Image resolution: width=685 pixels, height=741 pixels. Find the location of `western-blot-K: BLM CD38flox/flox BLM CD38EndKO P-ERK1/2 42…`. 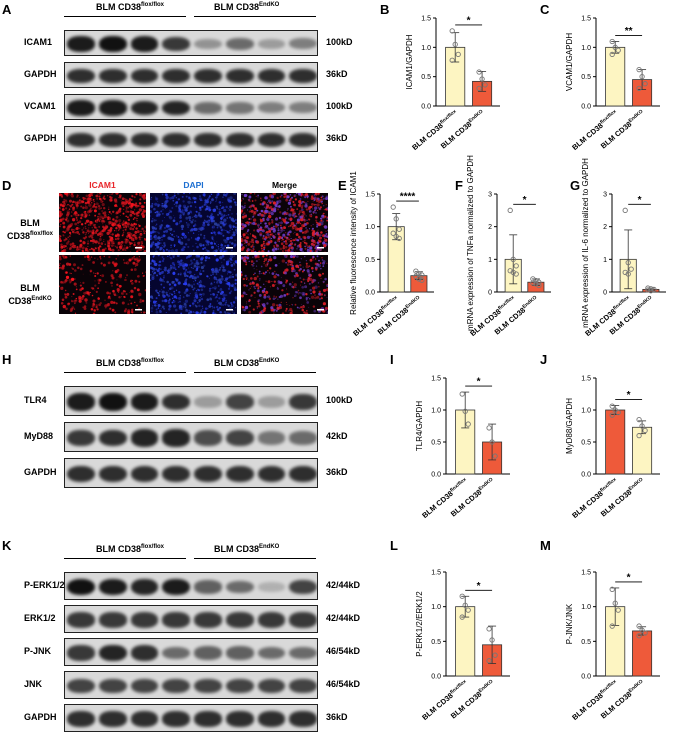

western-blot-K: BLM CD38flox/flox BLM CD38EndKO P-ERK1/2 42… is located at coordinates (189, 638).